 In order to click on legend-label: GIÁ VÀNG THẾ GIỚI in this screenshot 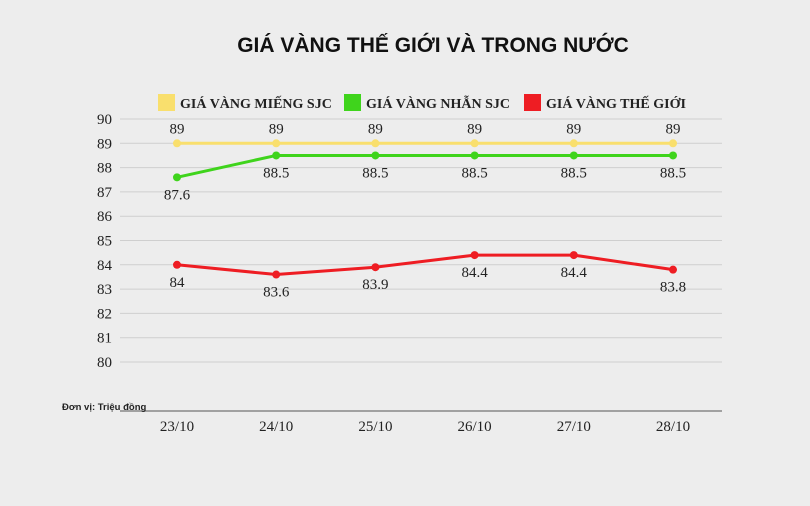, I will do `click(616, 103)`.